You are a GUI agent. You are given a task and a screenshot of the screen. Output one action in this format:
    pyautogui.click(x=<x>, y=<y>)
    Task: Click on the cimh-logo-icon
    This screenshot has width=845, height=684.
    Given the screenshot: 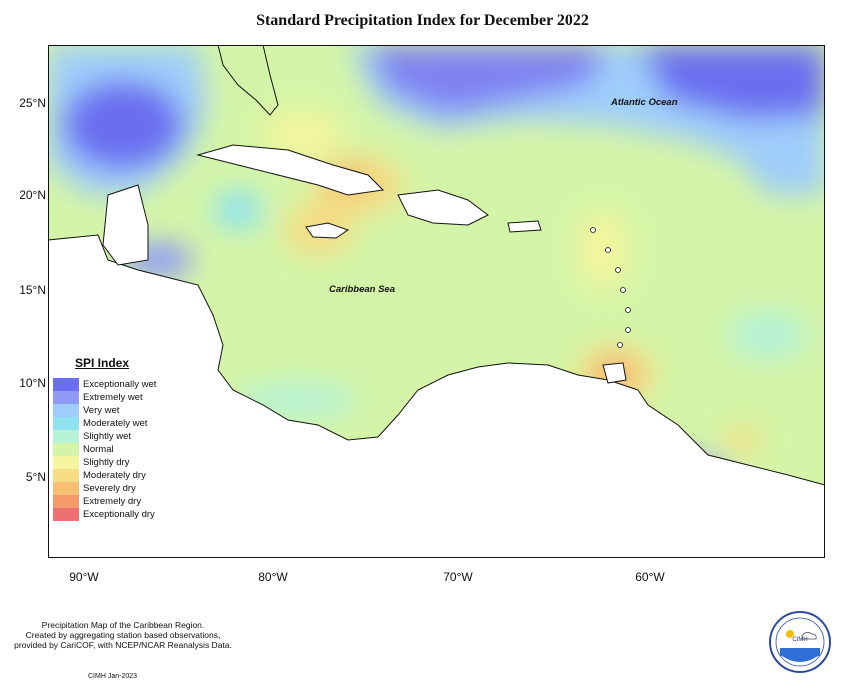 What is the action you would take?
    pyautogui.click(x=800, y=642)
    